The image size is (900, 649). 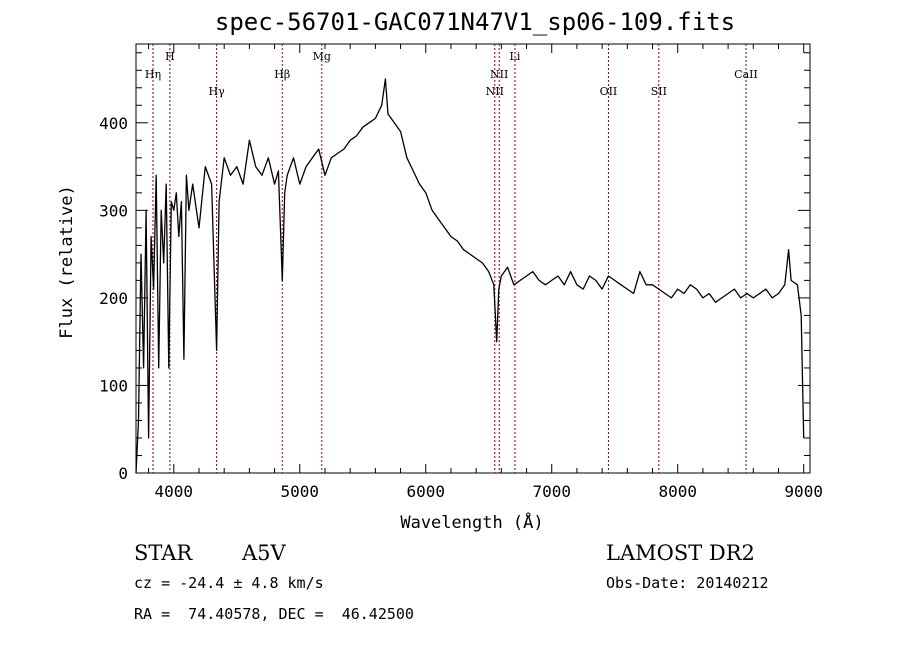 What do you see at coordinates (67, 262) in the screenshot?
I see `y-axis-label: Flux (relative)` at bounding box center [67, 262].